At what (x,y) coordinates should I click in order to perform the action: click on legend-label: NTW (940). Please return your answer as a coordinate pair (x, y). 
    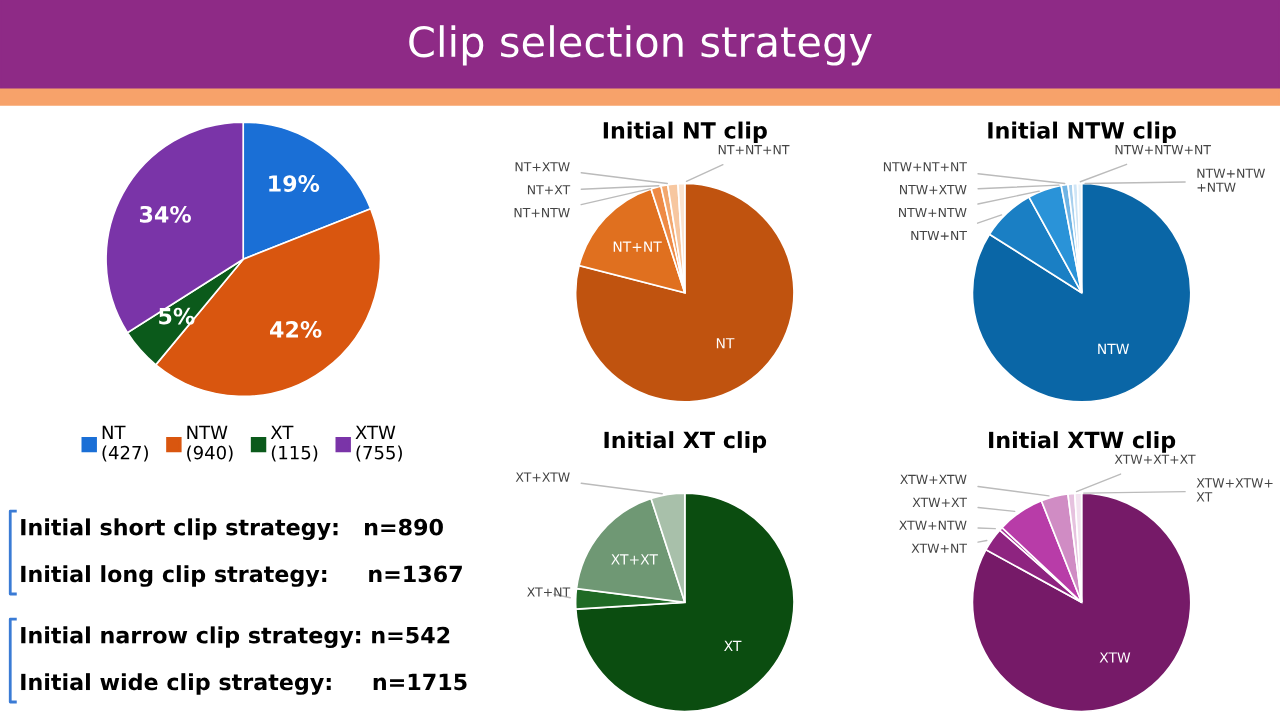
    Looking at the image, I should click on (210, 443).